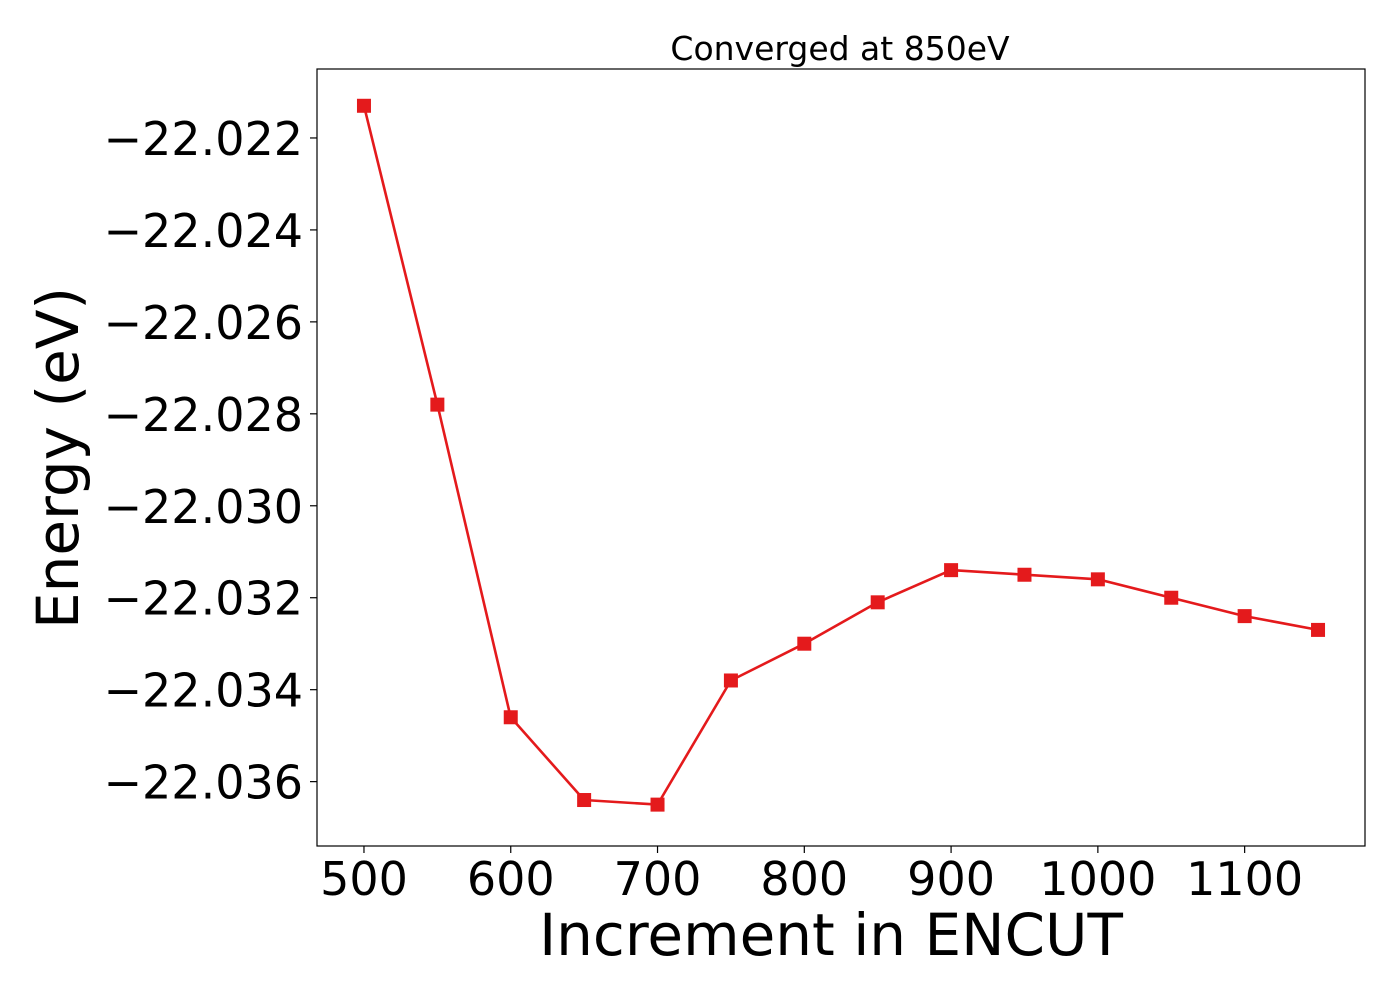  I want to click on x-tick-label: 1100, so click(1244, 879).